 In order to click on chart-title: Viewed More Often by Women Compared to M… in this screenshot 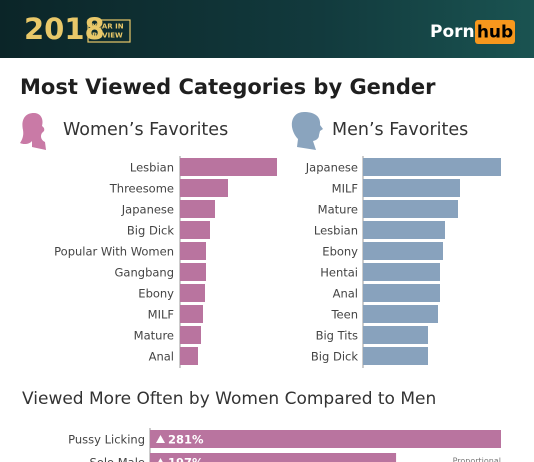, I will do `click(229, 399)`.